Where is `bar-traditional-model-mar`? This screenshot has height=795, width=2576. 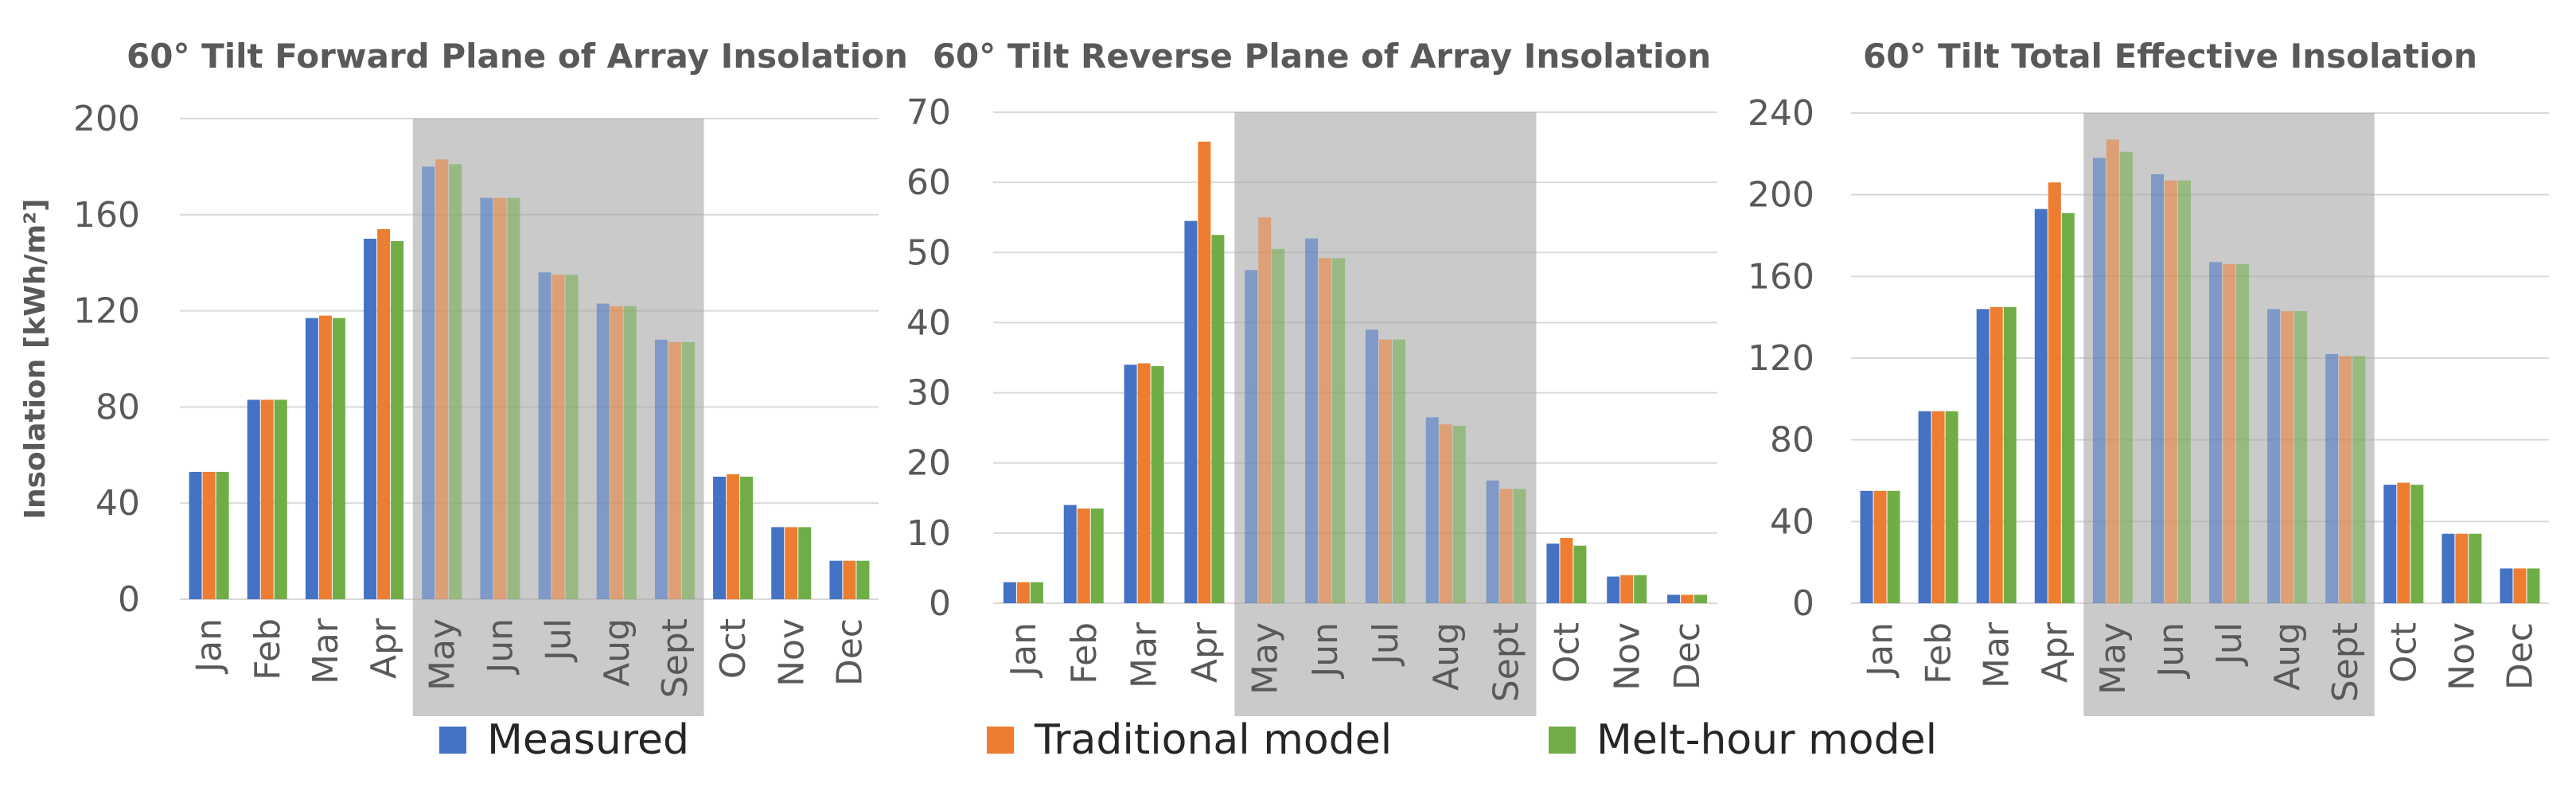
bar-traditional-model-mar is located at coordinates (1144, 483).